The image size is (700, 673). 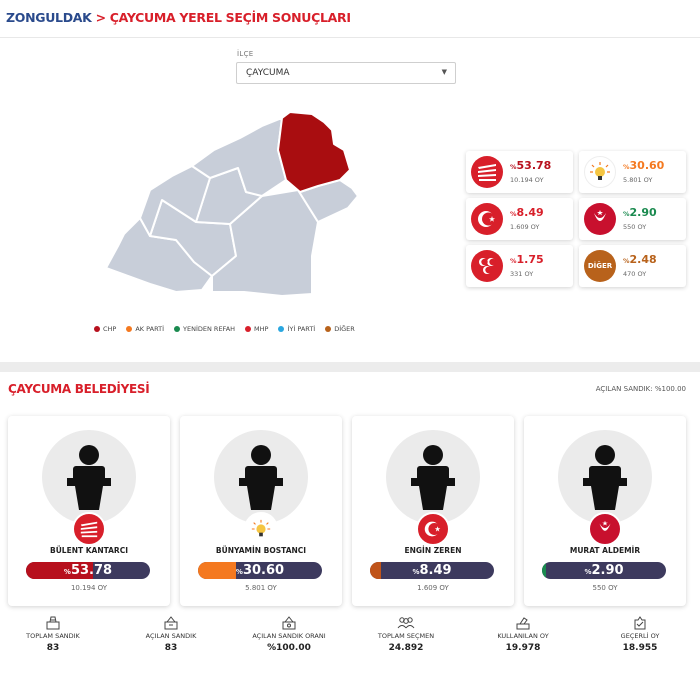 What do you see at coordinates (89, 511) in the screenshot?
I see `candidate-card: BÜLENT KANTARCI %53.78 10.194 OY` at bounding box center [89, 511].